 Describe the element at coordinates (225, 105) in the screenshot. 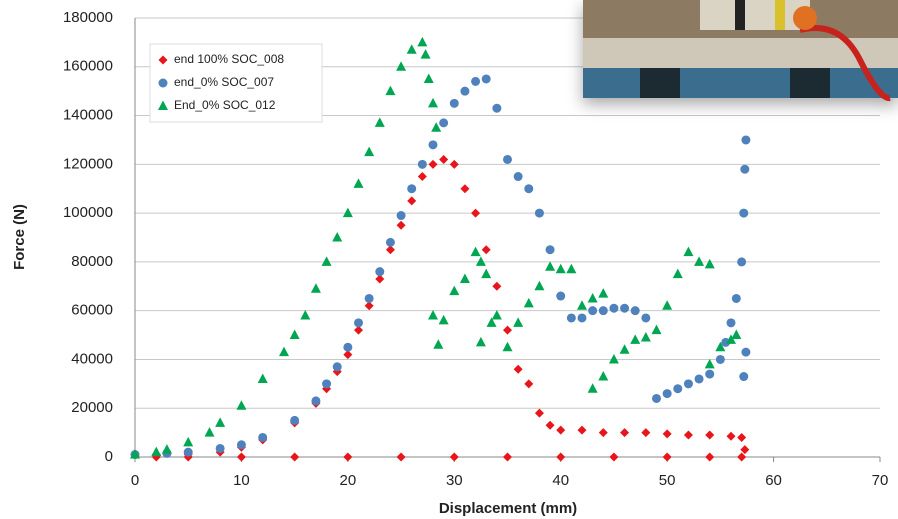

I see `legend-label: End_0% SOC_012` at that location.